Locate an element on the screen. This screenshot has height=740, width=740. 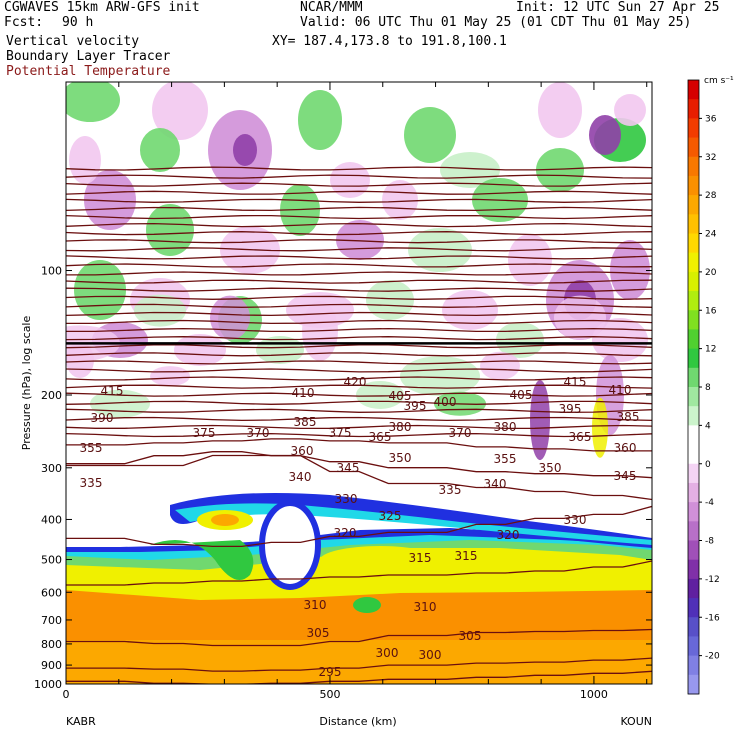
x-axis-label: Distance (km) is located at coordinates (357, 721).